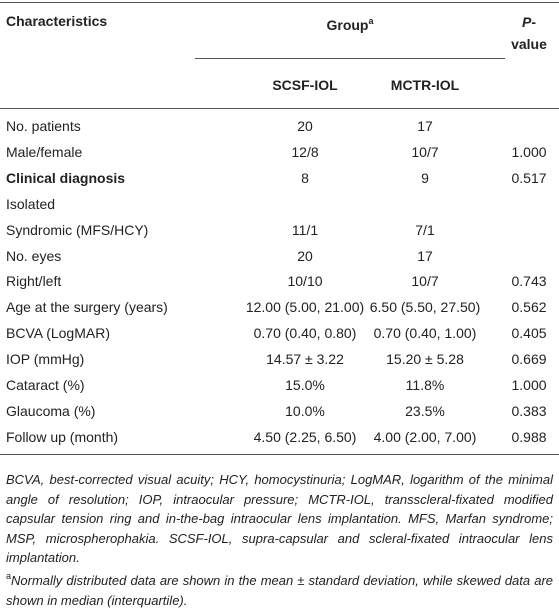 This screenshot has height=611, width=559. Describe the element at coordinates (279, 2) in the screenshot. I see `top-rule` at that location.